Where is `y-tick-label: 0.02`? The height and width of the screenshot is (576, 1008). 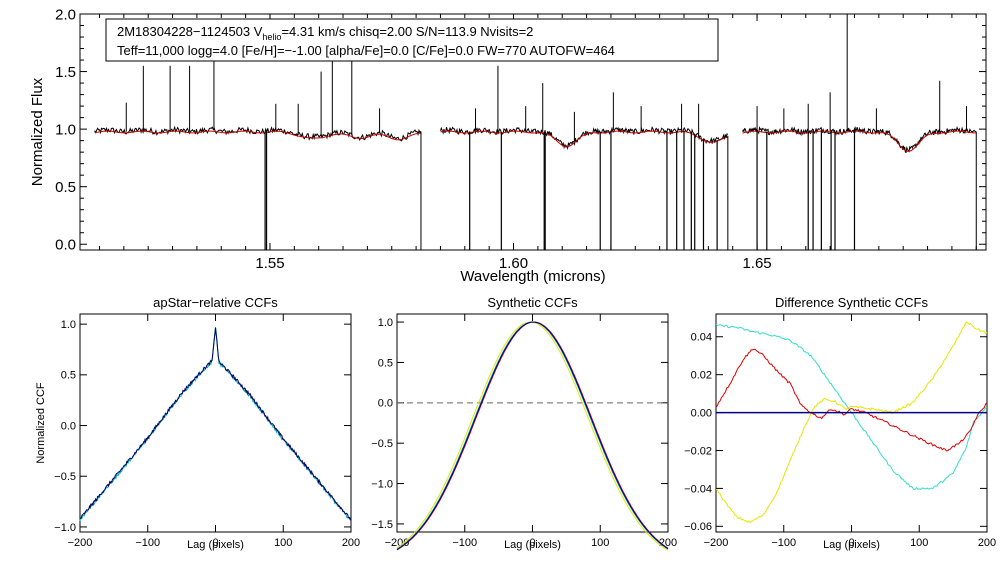
y-tick-label: 0.02 is located at coordinates (701, 376).